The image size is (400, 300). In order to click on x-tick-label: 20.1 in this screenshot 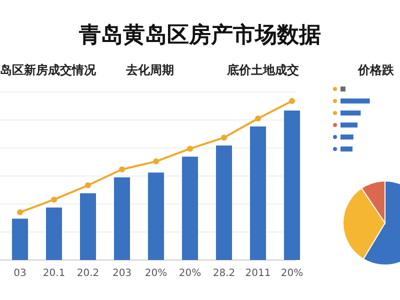, I will do `click(54, 273)`.